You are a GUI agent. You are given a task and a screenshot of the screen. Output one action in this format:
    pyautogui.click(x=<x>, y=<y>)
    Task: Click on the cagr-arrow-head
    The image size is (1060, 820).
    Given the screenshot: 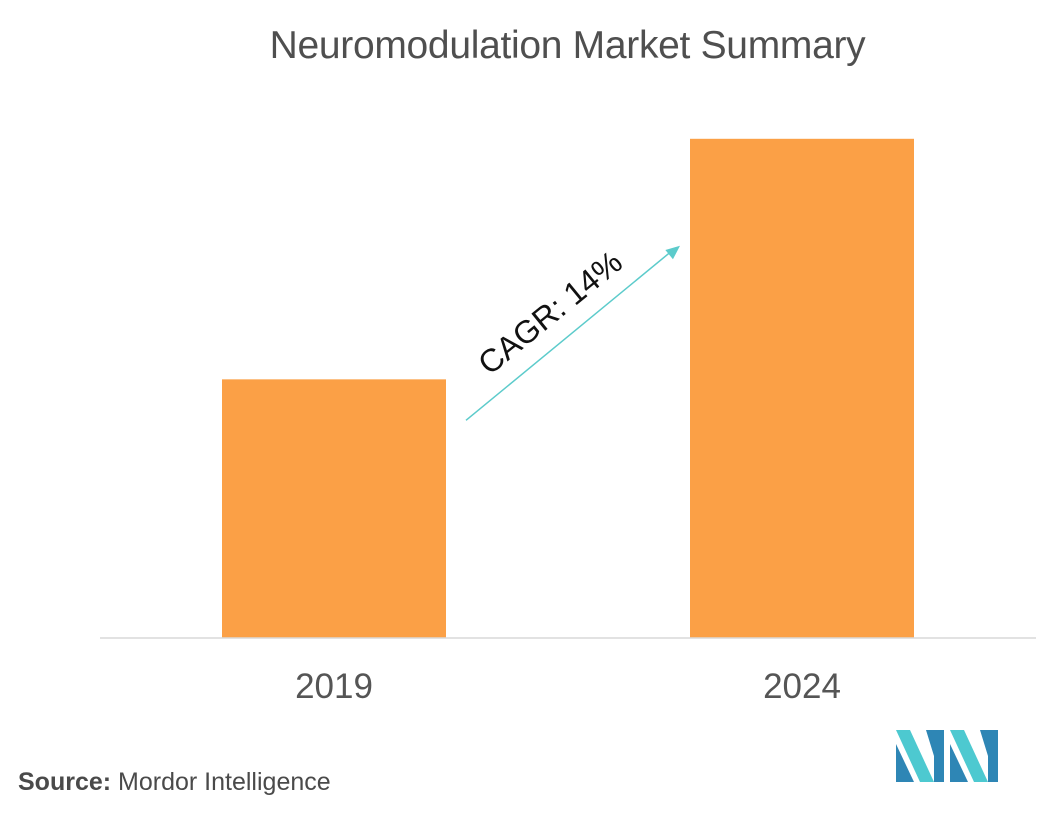 What is the action you would take?
    pyautogui.click(x=672, y=252)
    